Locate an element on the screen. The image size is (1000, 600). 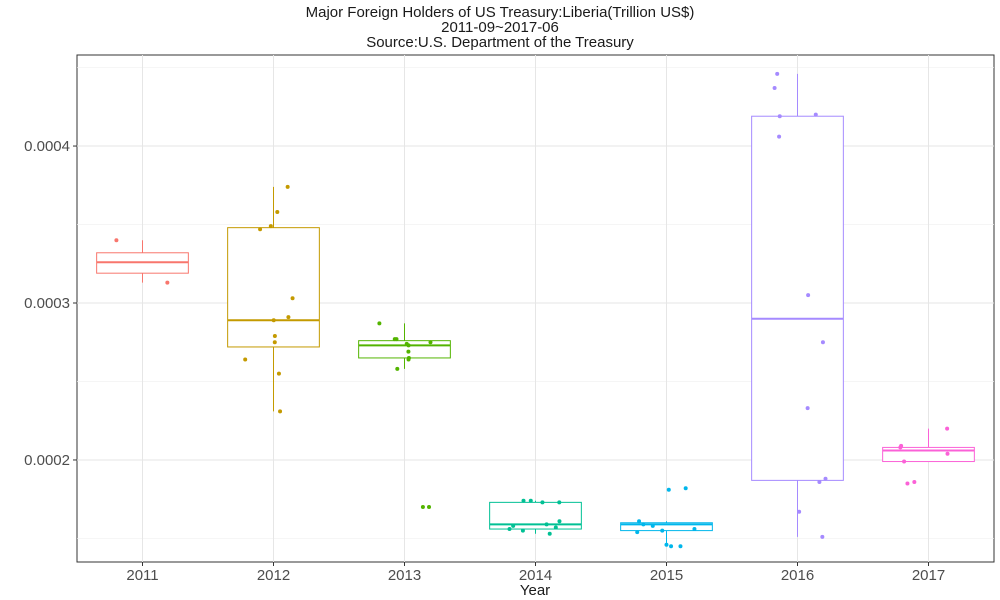
points-2016 is located at coordinates (800, 305).